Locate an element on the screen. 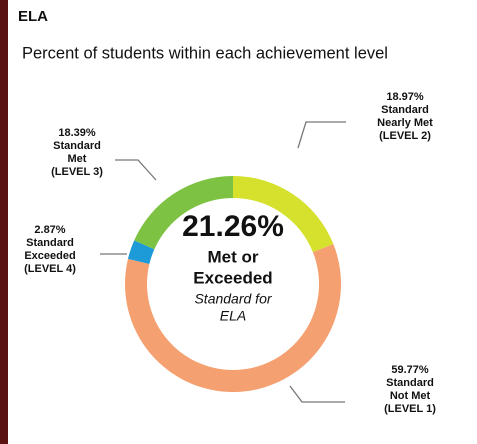 The image size is (477, 444). category-label: (LEVEL 3) is located at coordinates (77, 172).